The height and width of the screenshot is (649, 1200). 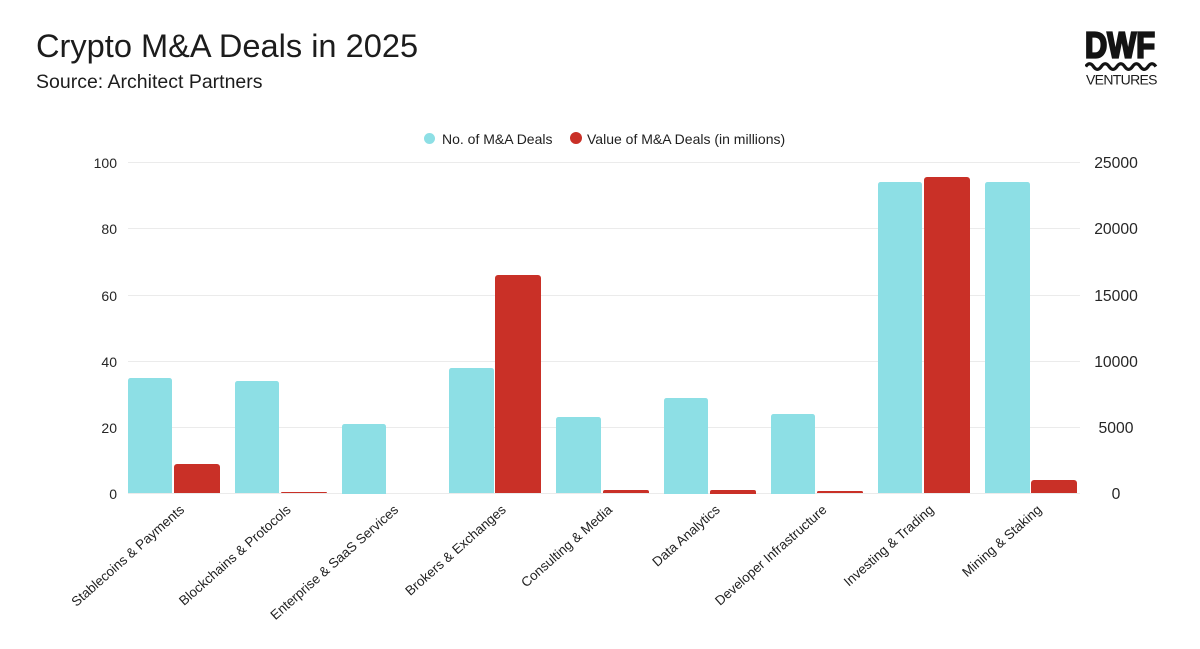 What do you see at coordinates (1122, 79) in the screenshot?
I see `svg-text: VENTURES` at bounding box center [1122, 79].